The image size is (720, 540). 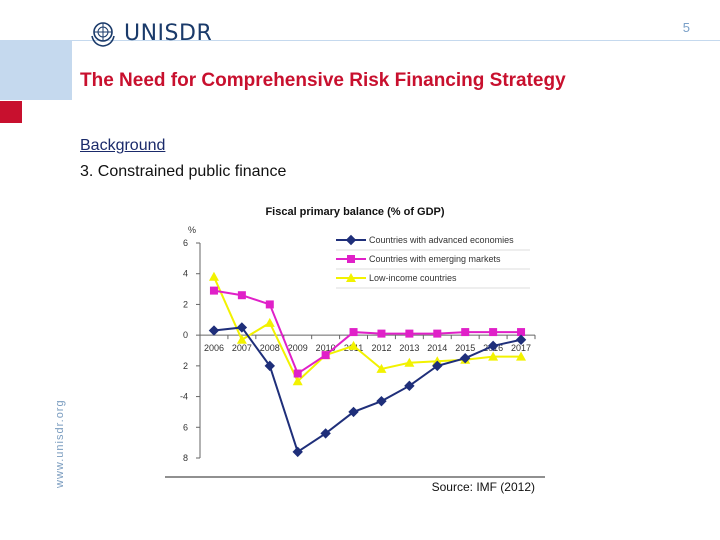 I want to click on x-tick-label: 2017, so click(x=521, y=348).